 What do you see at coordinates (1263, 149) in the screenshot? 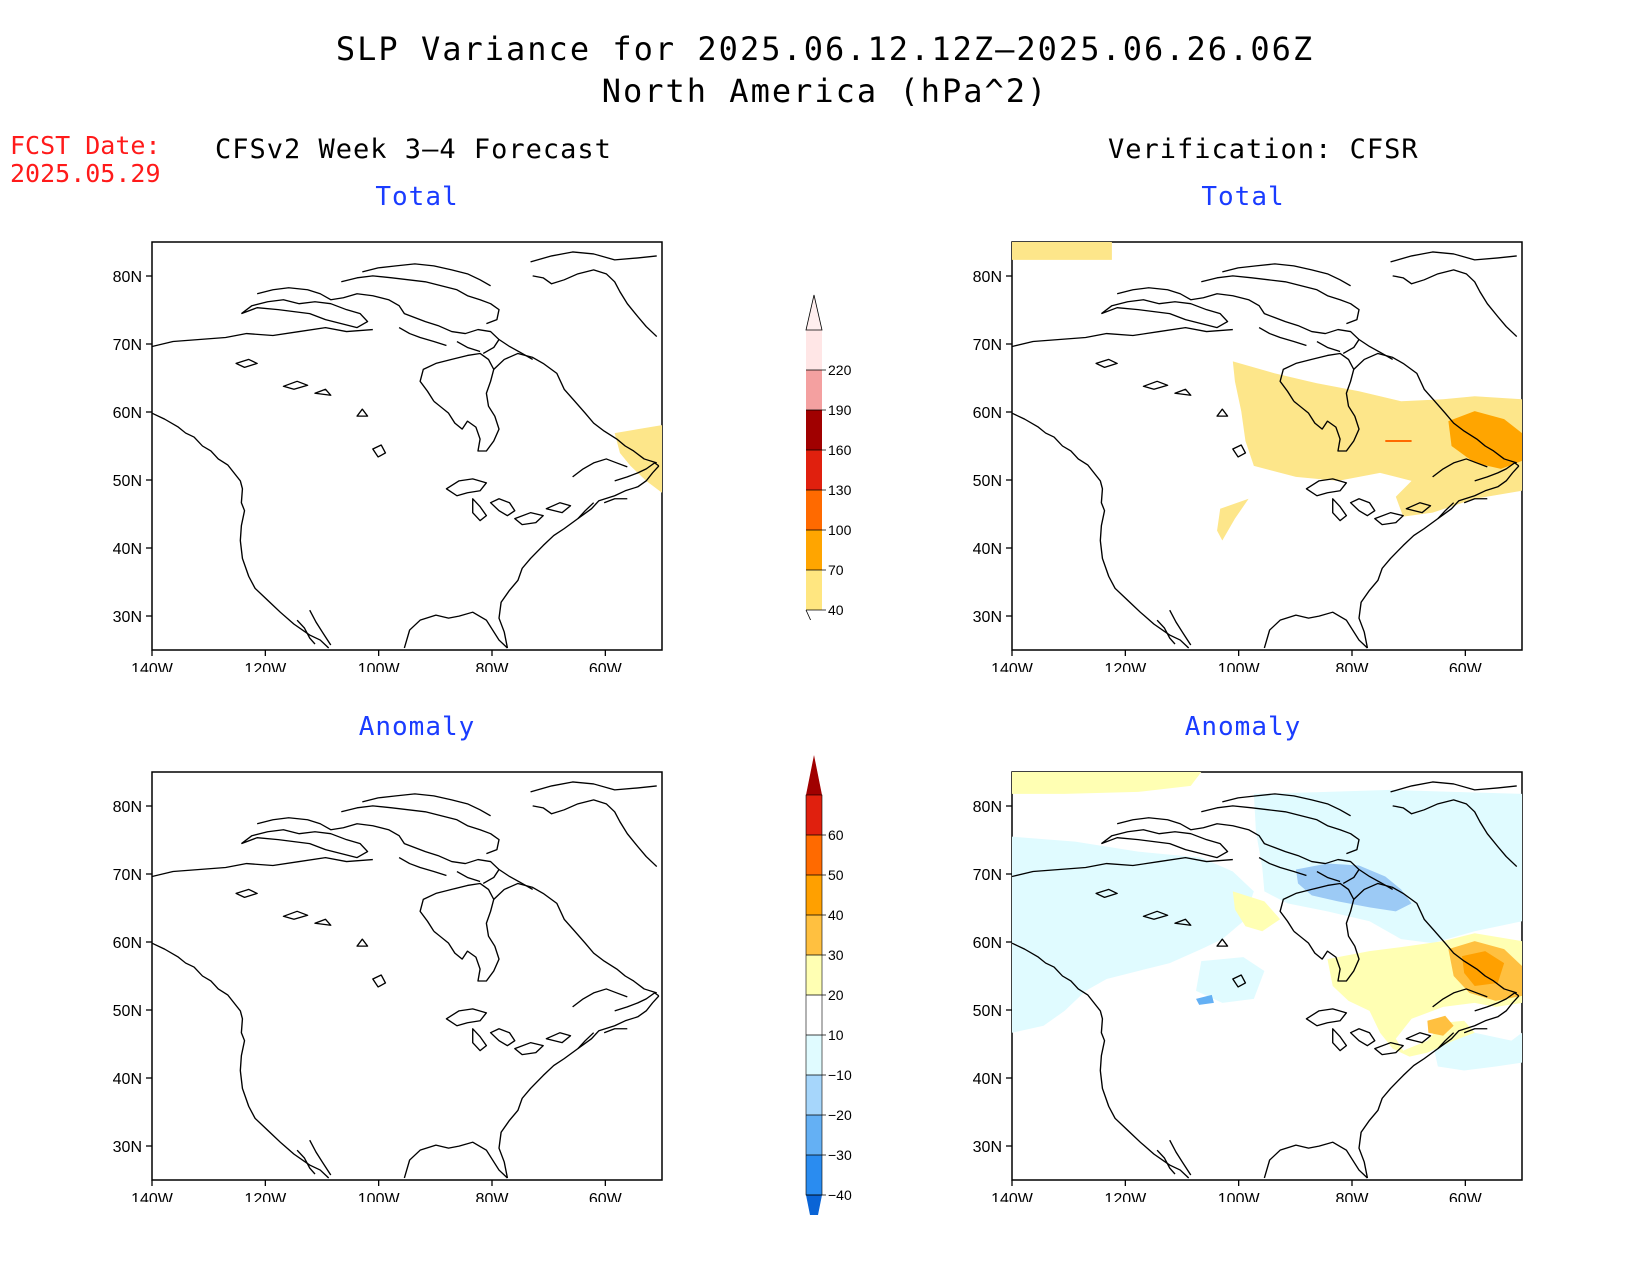
I see `verification-column-title: Verification: CFSR` at bounding box center [1263, 149].